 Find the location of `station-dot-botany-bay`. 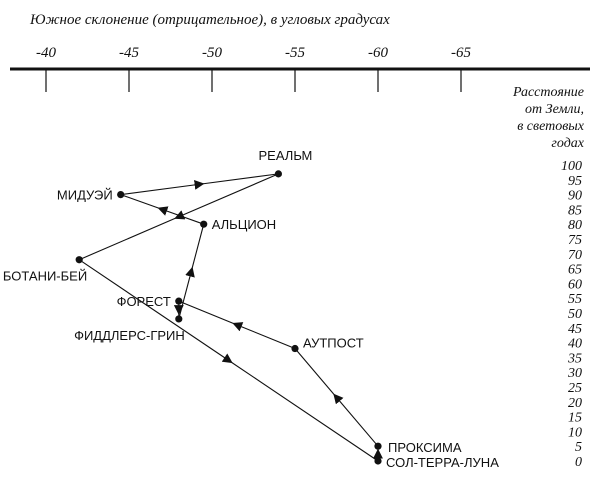

station-dot-botany-bay is located at coordinates (79, 260).